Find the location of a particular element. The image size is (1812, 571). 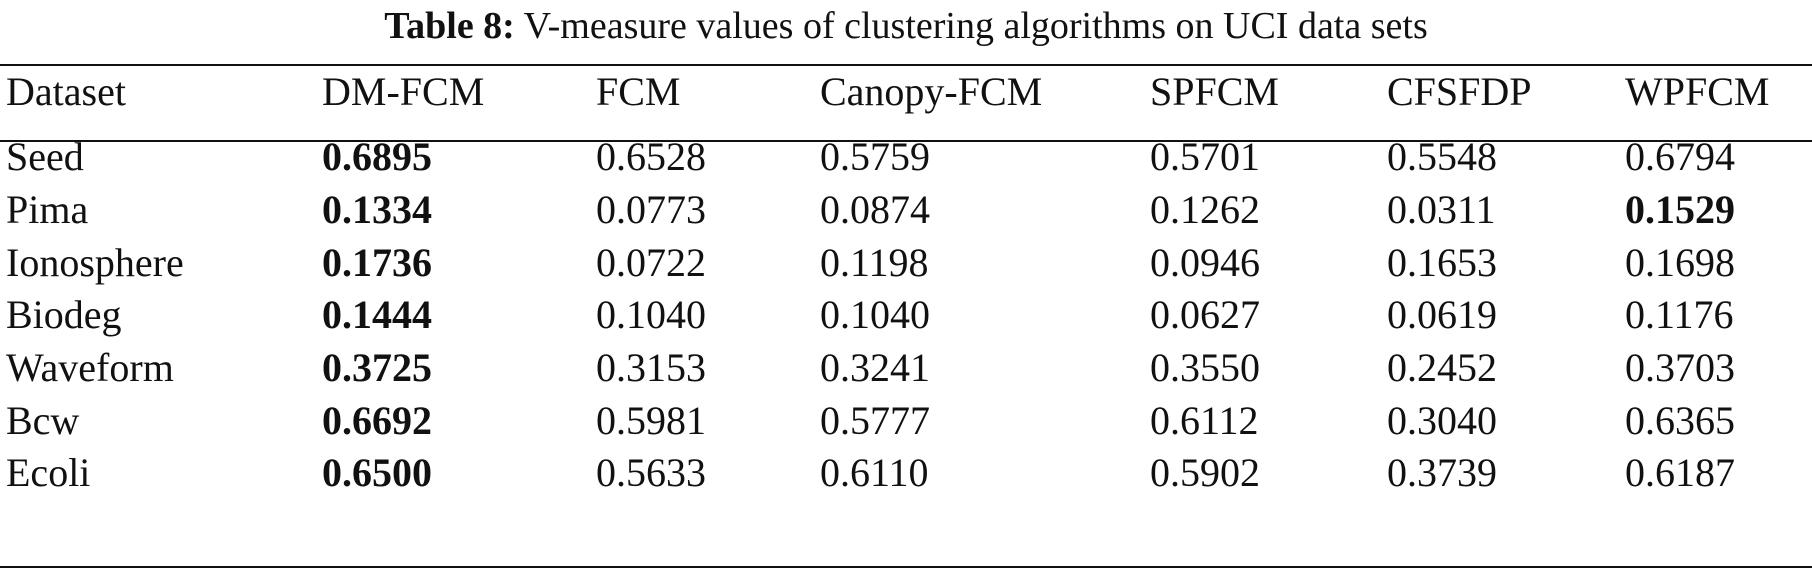

table-row: Seed 0.6895 0.6528 0.5759 0.5701 0.5548 0.6794 is located at coordinates (906, 157).